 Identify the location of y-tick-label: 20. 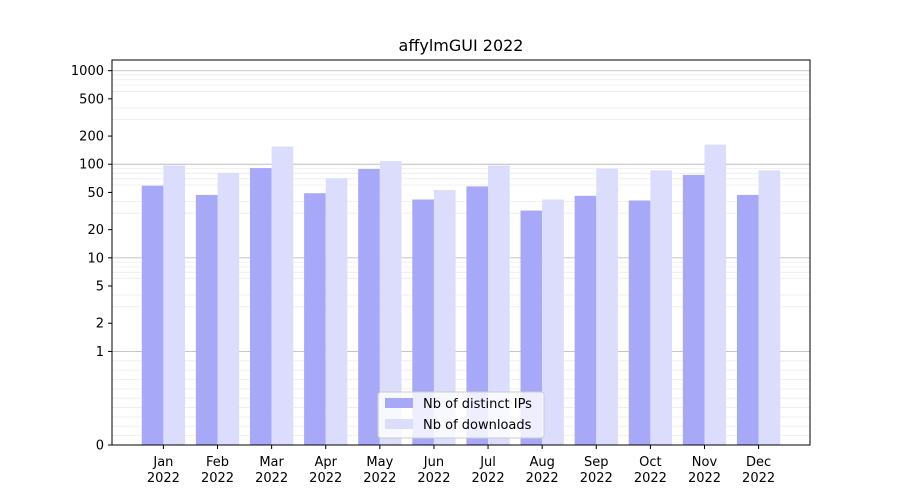
(95, 230).